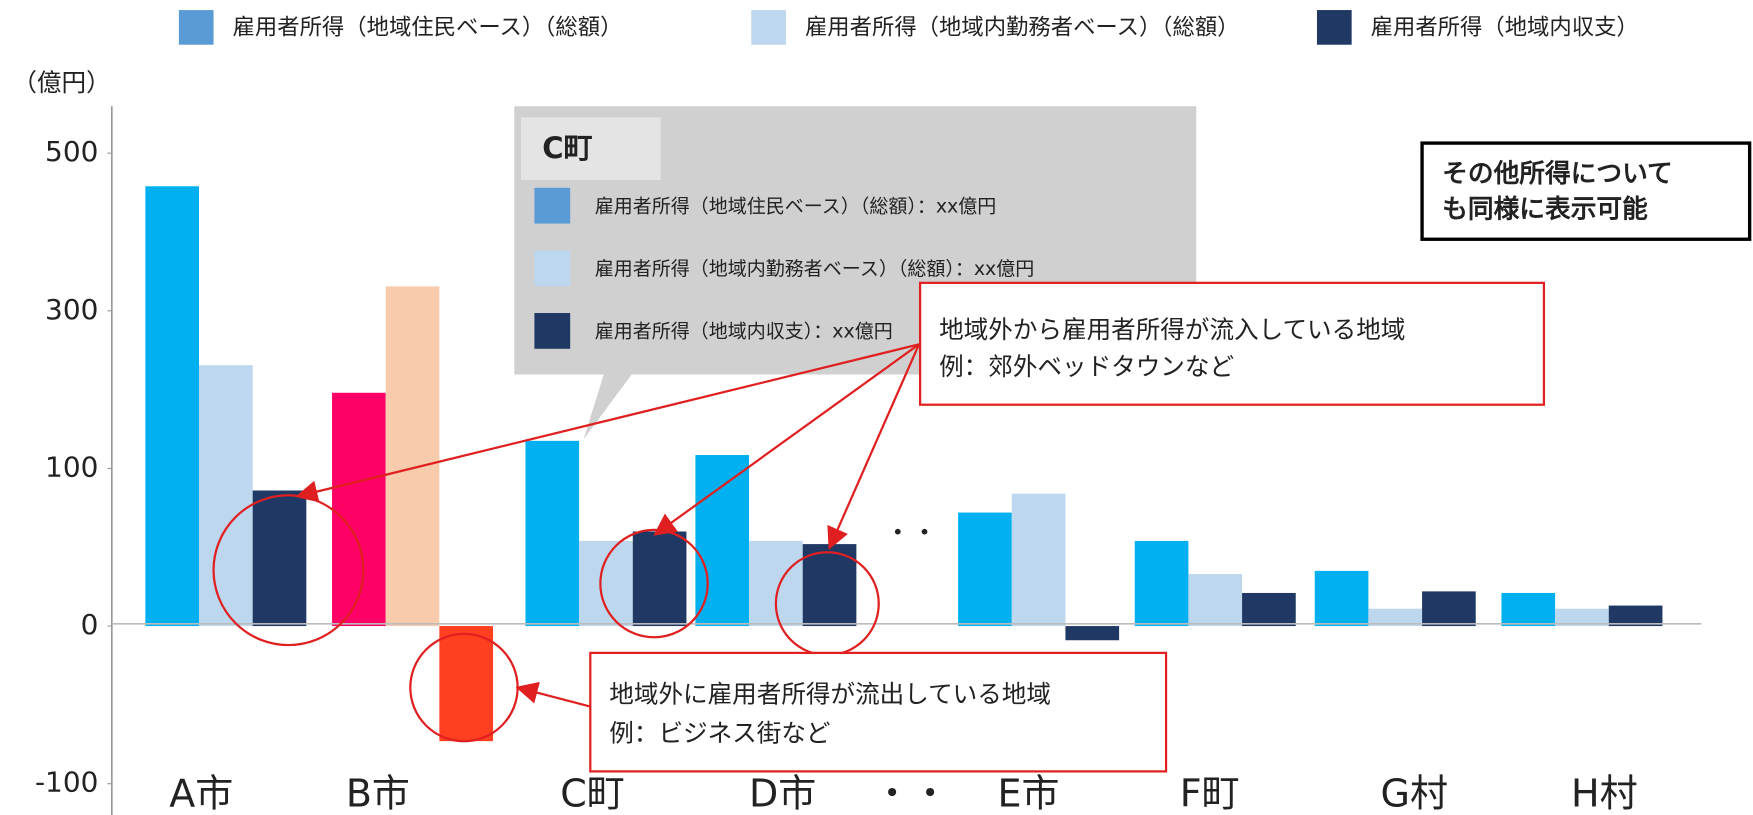 The width and height of the screenshot is (1753, 815). I want to click on tooltip-item: 雇用者所得（地域住民ベース）（総額）：xx億円, so click(796, 206).